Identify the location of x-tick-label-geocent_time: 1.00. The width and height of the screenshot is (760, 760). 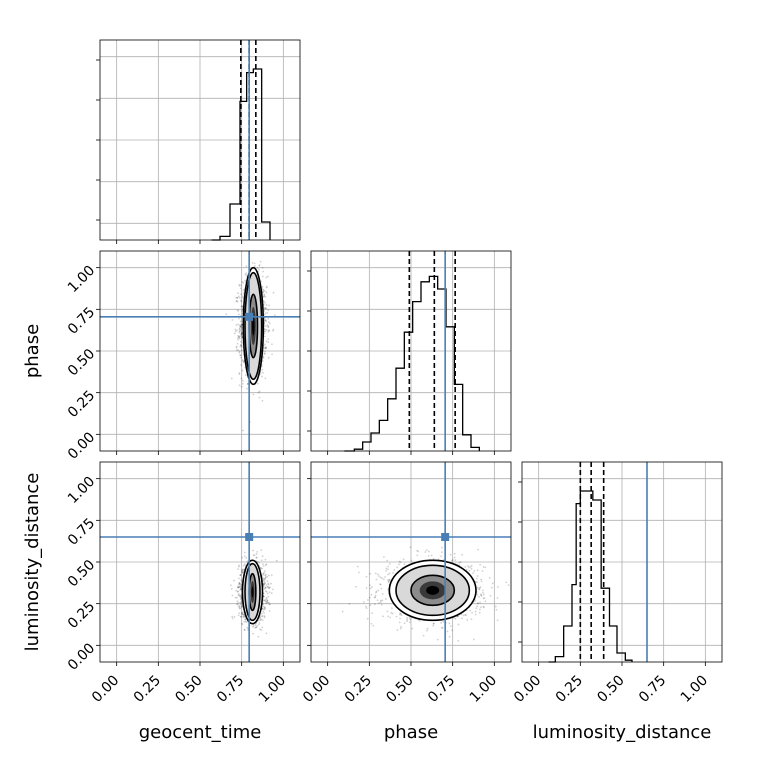
(272, 688).